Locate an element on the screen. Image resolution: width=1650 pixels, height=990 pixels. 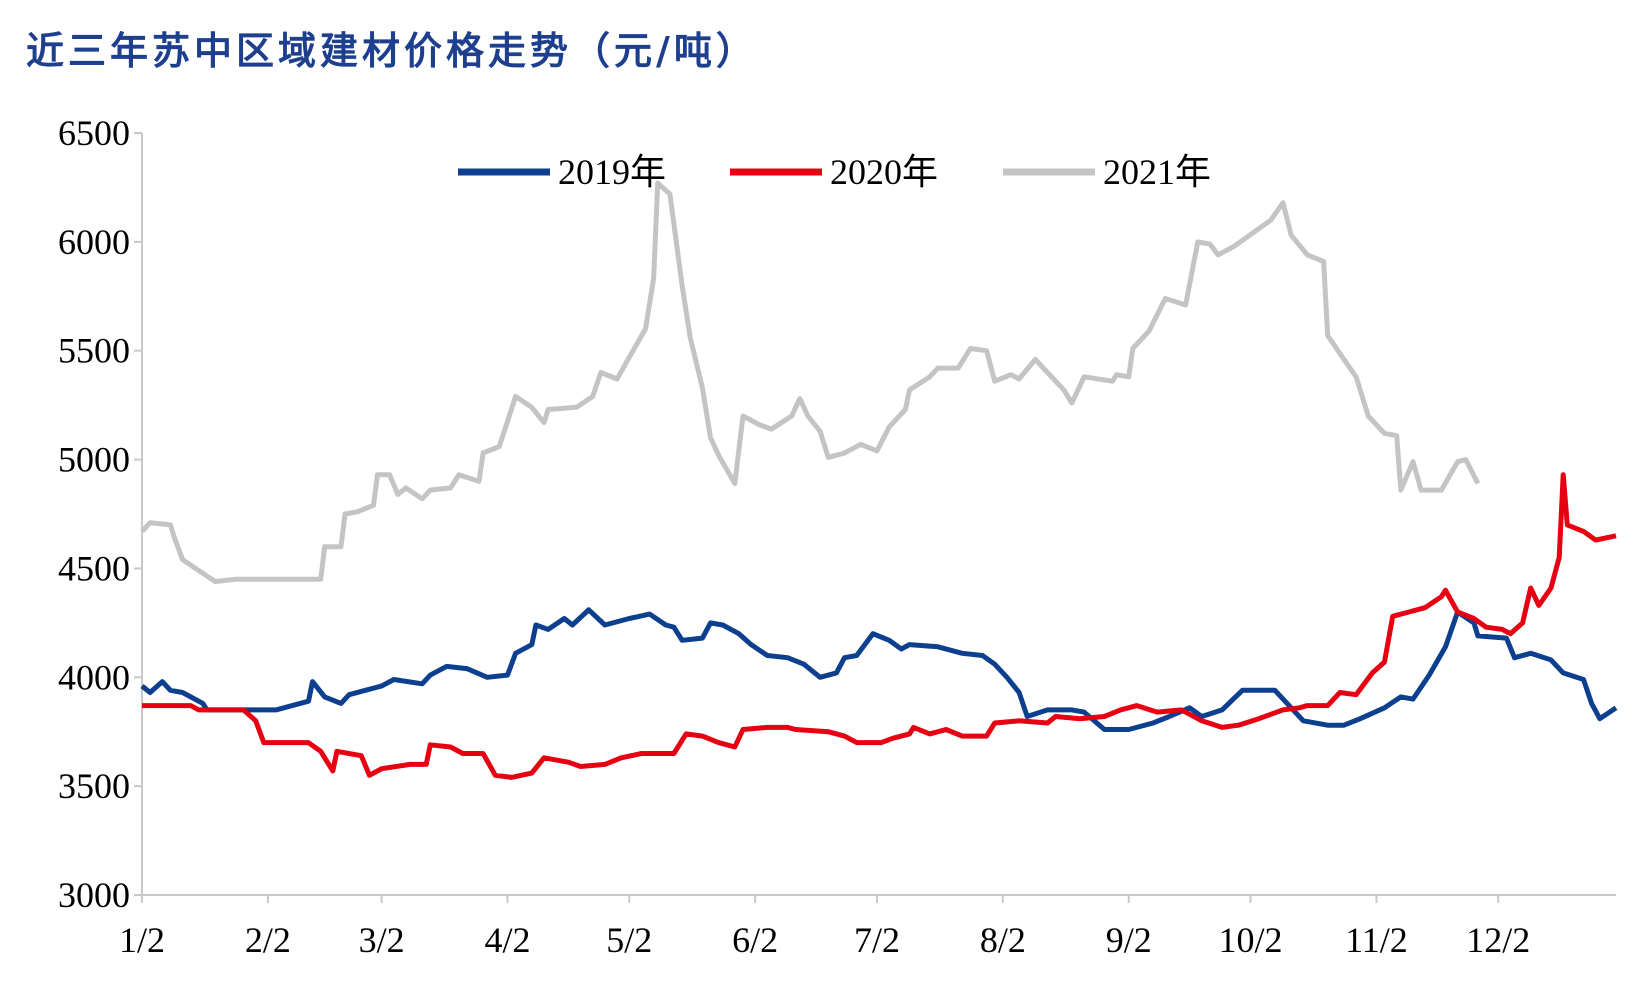
x-tick-label: 6/2 is located at coordinates (755, 940).